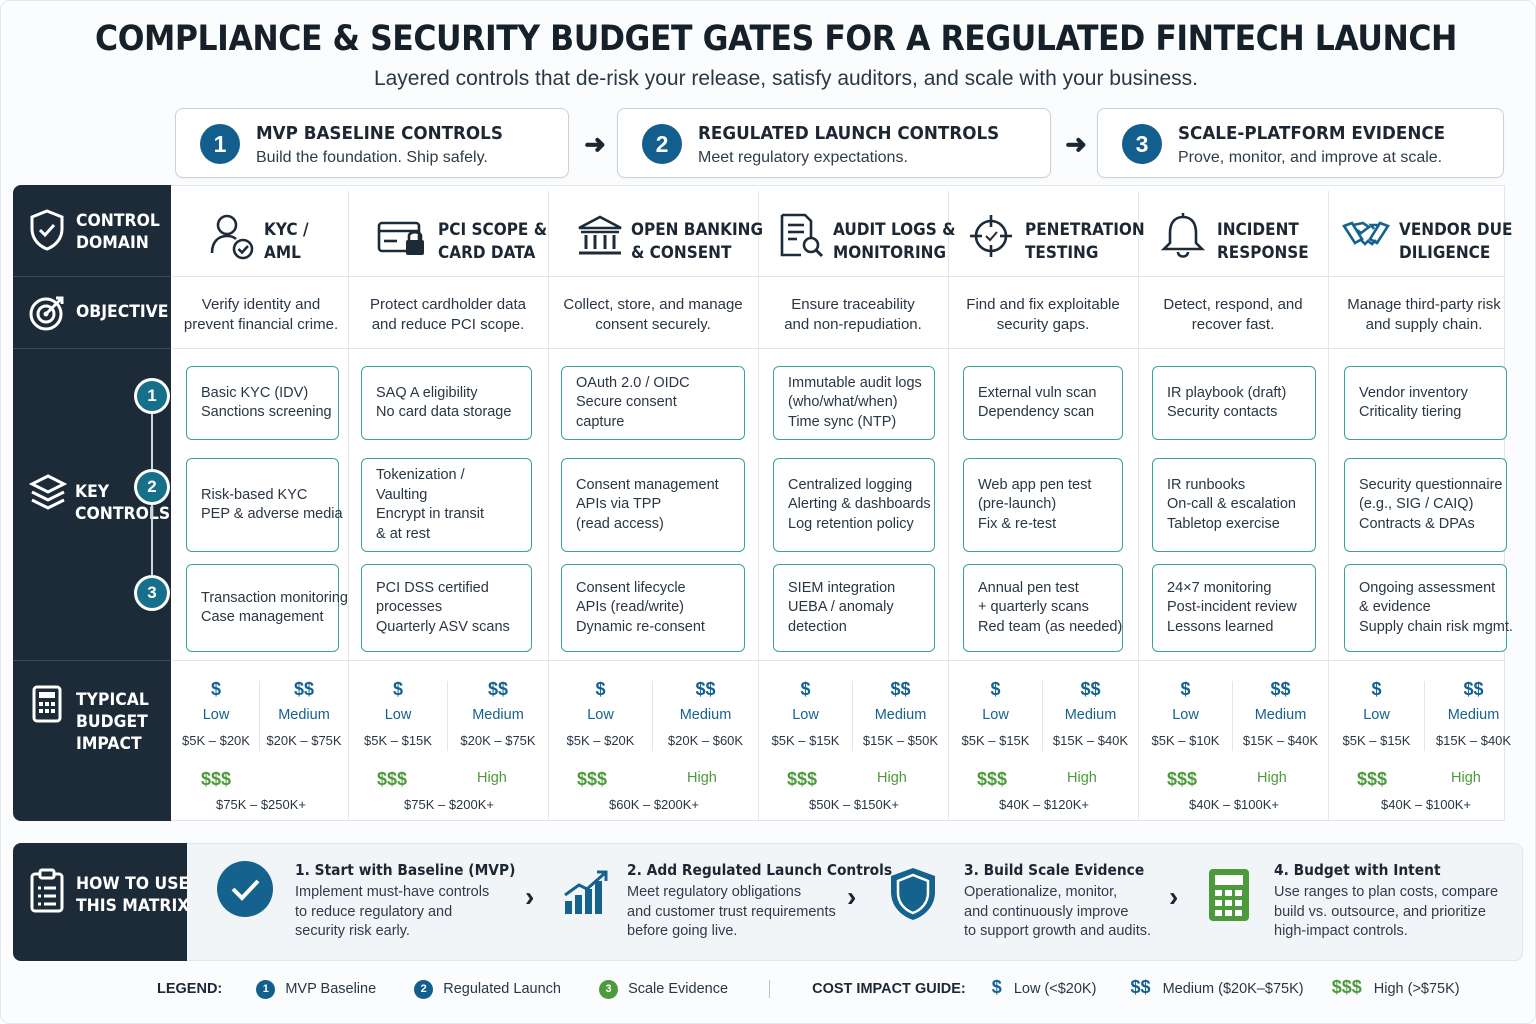  What do you see at coordinates (1055, 989) in the screenshot?
I see `cost-item-low: Low (<$20K)` at bounding box center [1055, 989].